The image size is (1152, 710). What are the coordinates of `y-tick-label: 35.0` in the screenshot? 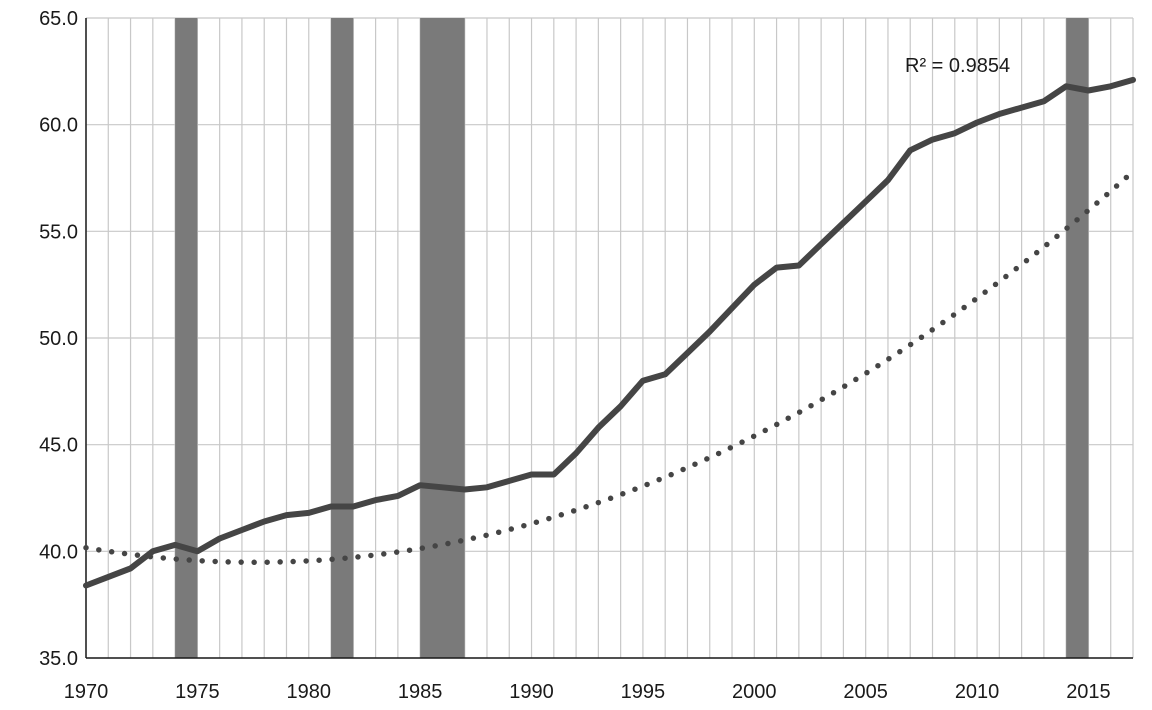 It's located at (58, 659).